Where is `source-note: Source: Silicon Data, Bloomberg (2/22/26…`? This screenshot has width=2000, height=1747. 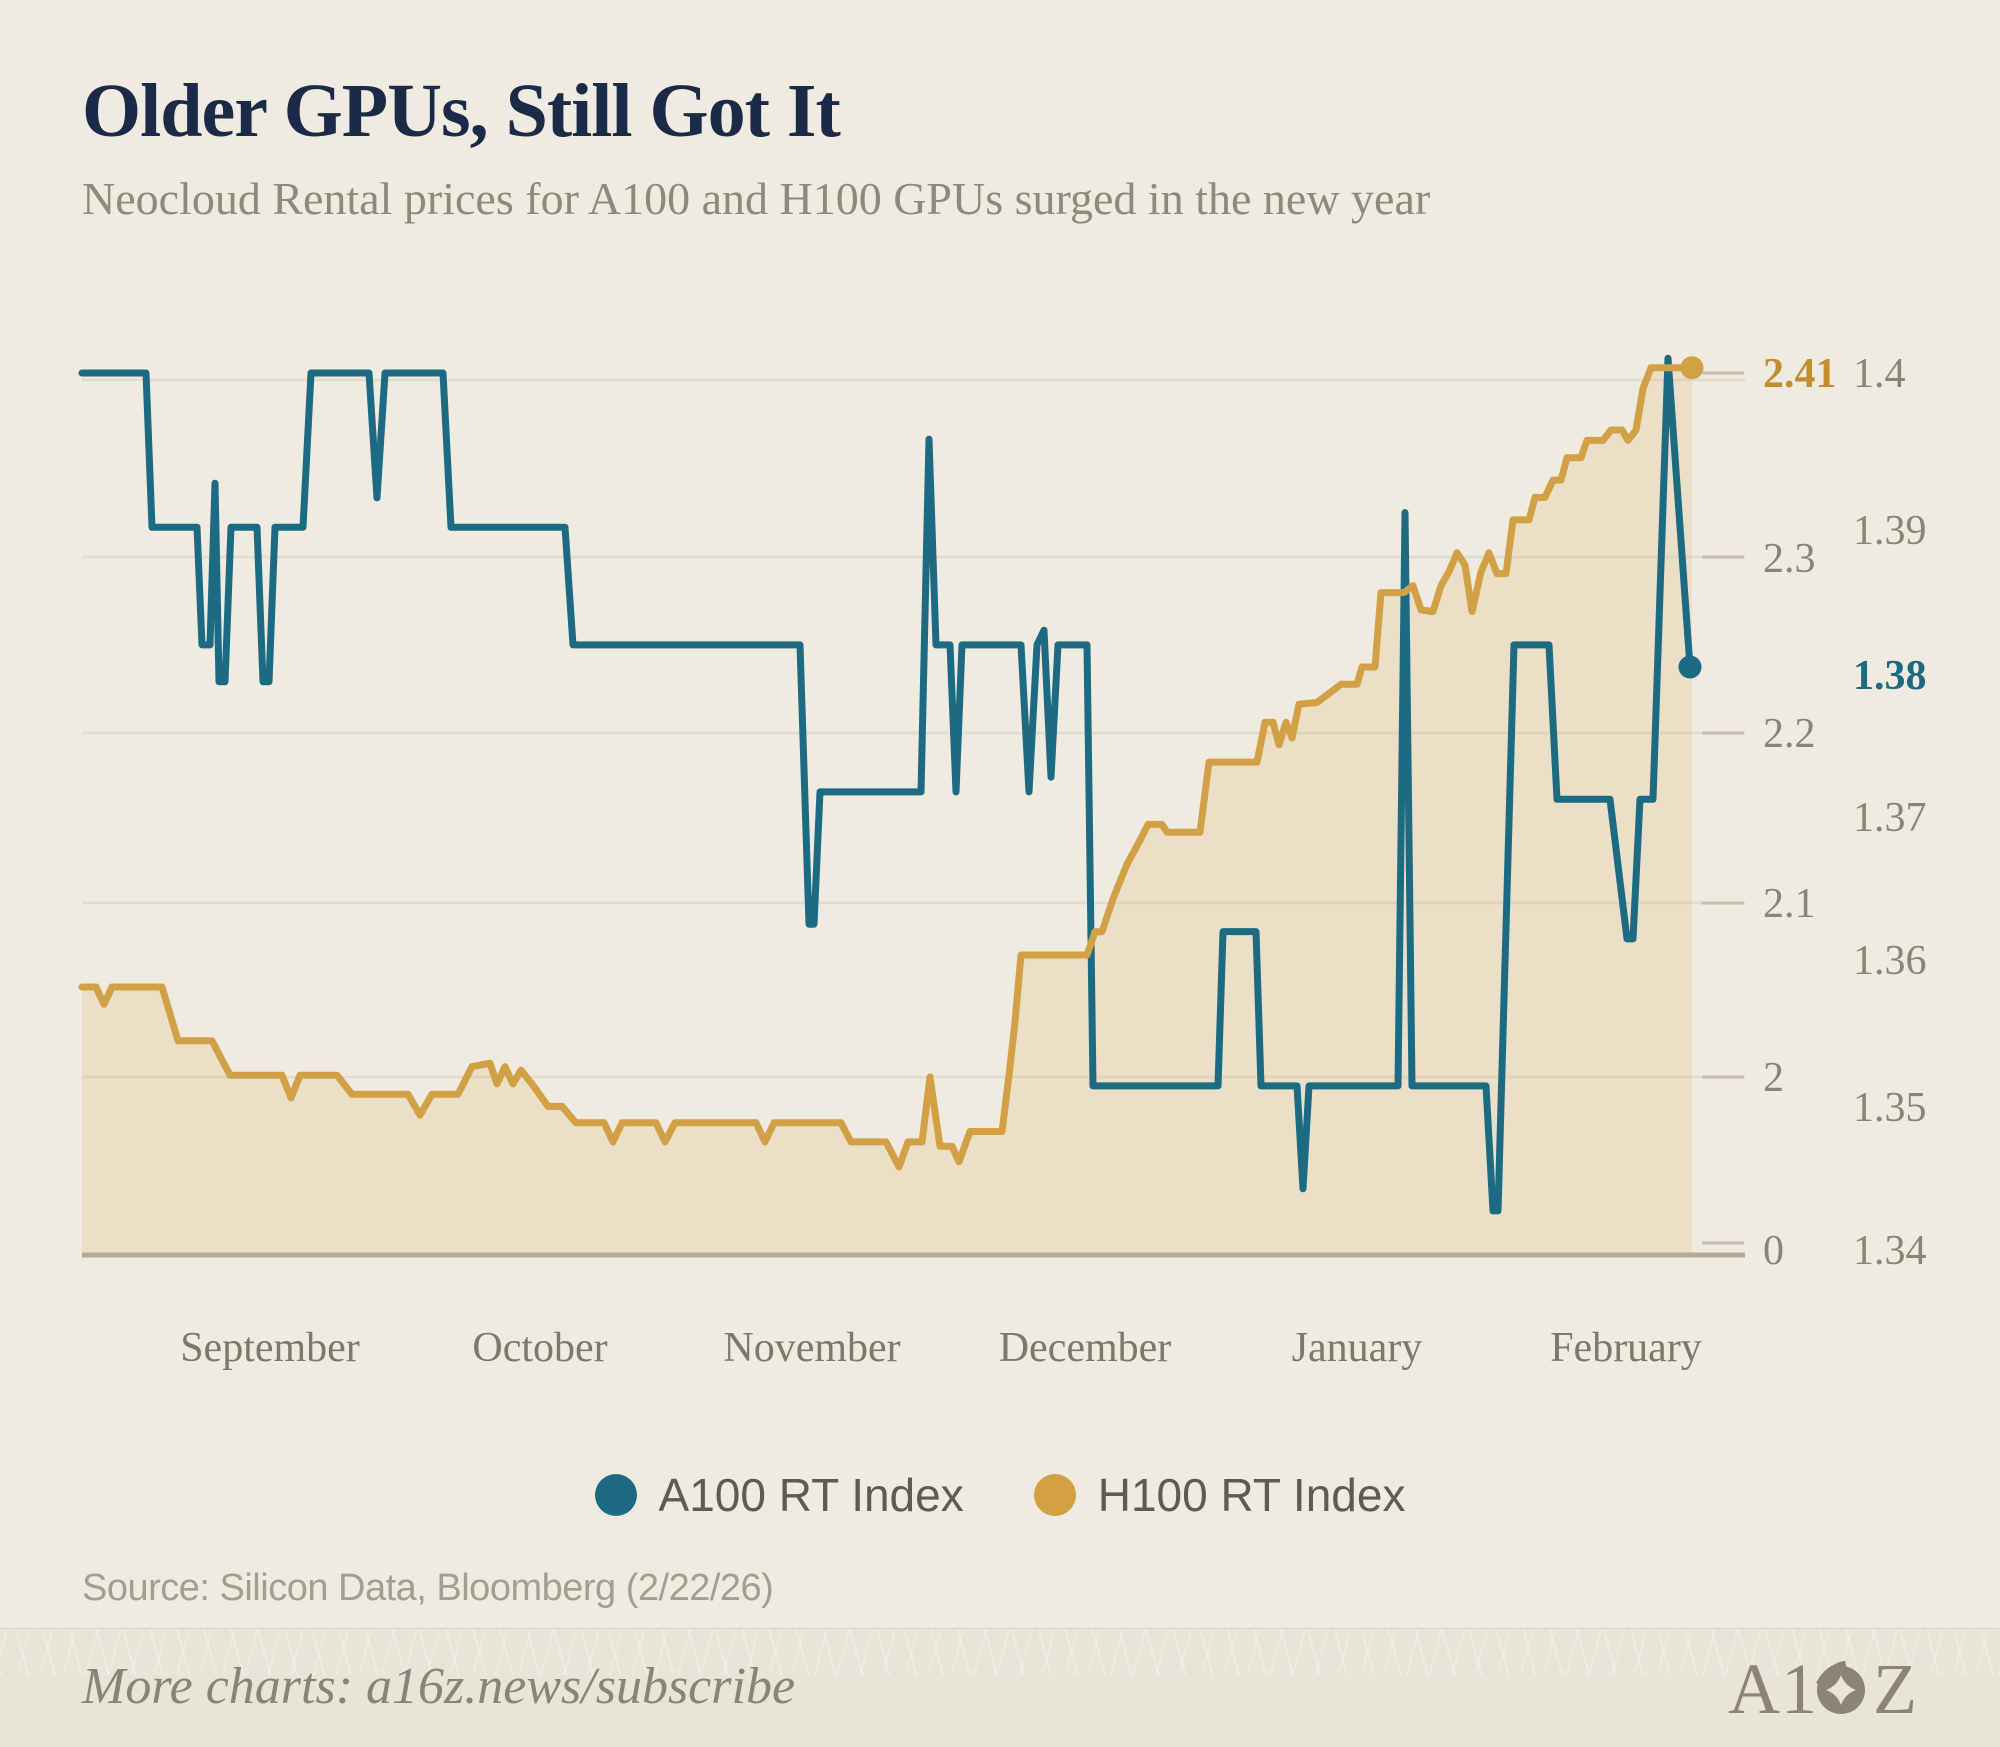 source-note: Source: Silicon Data, Bloomberg (2/22/26… is located at coordinates (428, 1588).